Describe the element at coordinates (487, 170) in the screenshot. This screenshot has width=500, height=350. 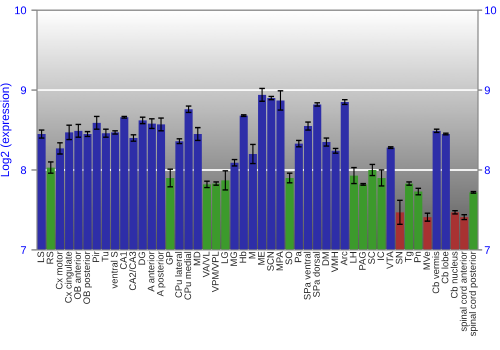
I see `y2-tick-label: 8` at that location.